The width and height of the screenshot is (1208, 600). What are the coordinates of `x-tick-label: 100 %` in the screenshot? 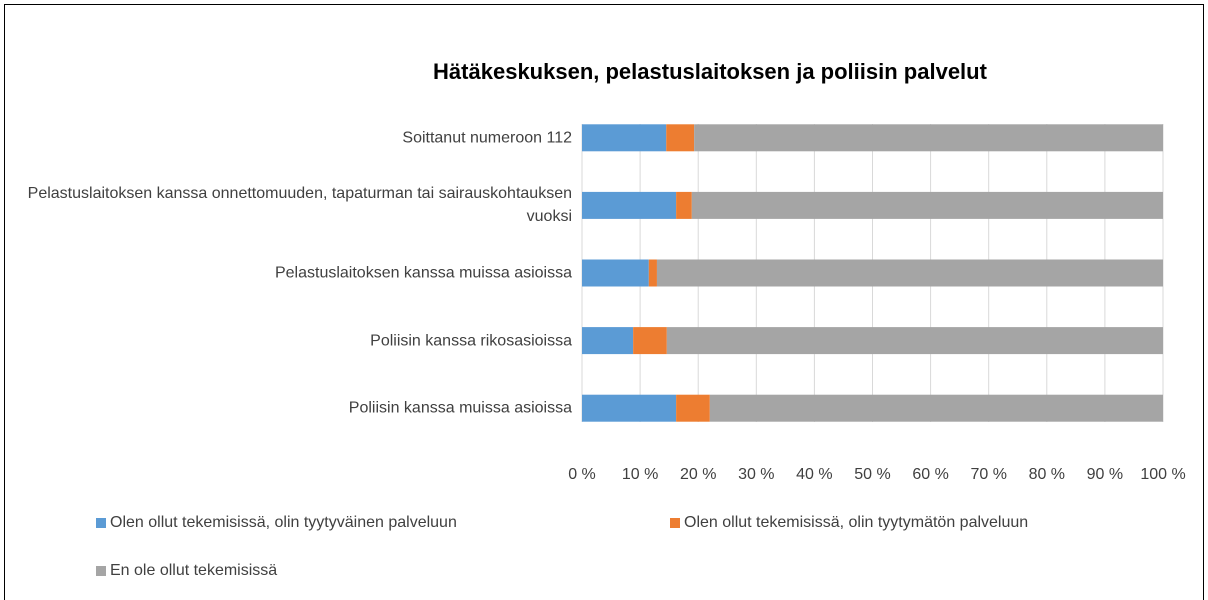 It's located at (1162, 474).